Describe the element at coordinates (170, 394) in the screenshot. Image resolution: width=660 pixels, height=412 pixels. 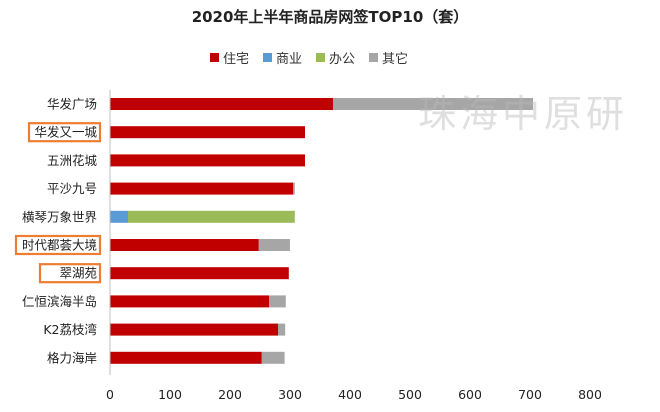
I see `x-tick-label: 100` at that location.